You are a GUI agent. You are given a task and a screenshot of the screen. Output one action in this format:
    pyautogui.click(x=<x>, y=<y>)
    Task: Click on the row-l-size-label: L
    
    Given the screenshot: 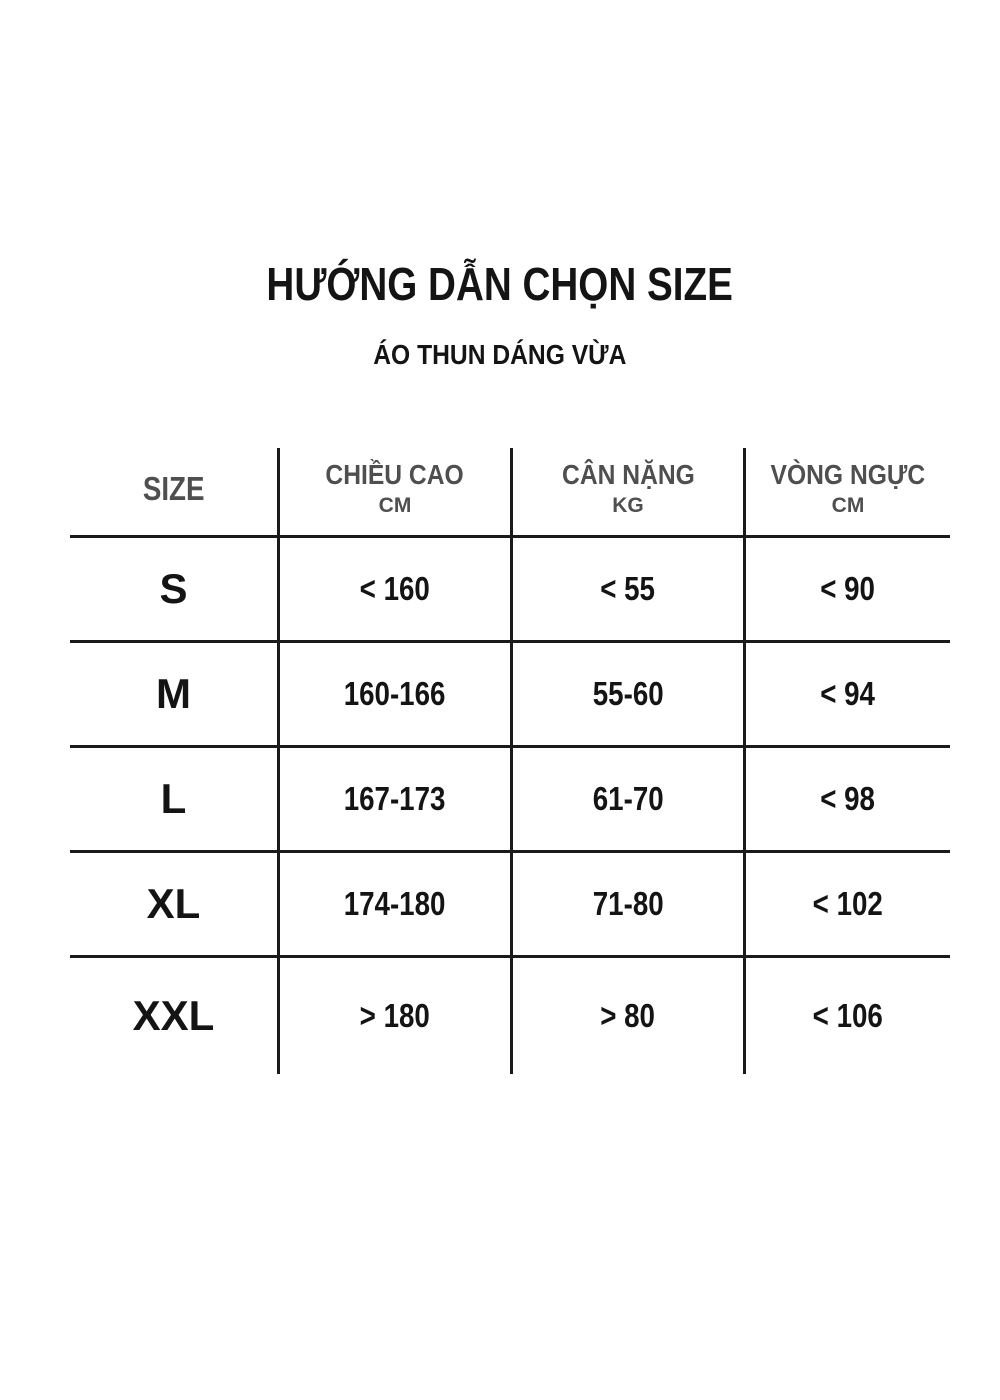 What is the action you would take?
    pyautogui.click(x=173, y=798)
    